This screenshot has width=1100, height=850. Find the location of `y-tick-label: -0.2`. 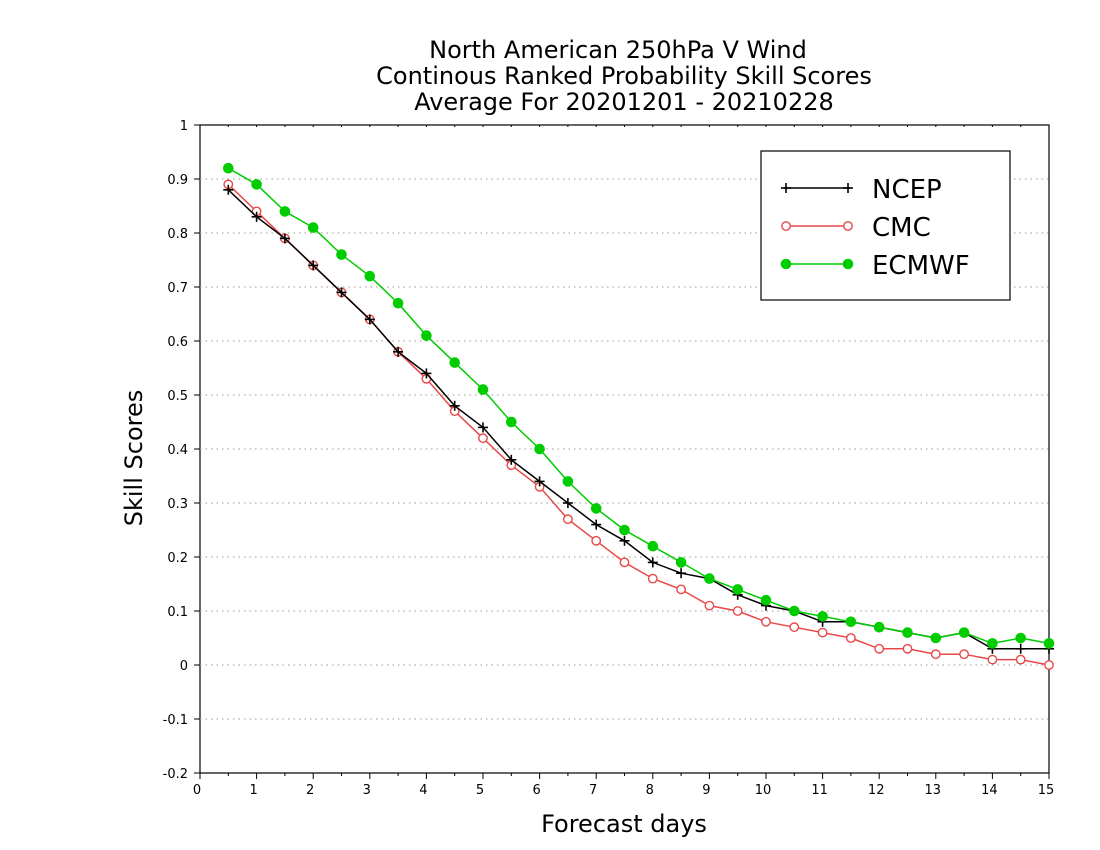

y-tick-label: -0.2 is located at coordinates (175, 774).